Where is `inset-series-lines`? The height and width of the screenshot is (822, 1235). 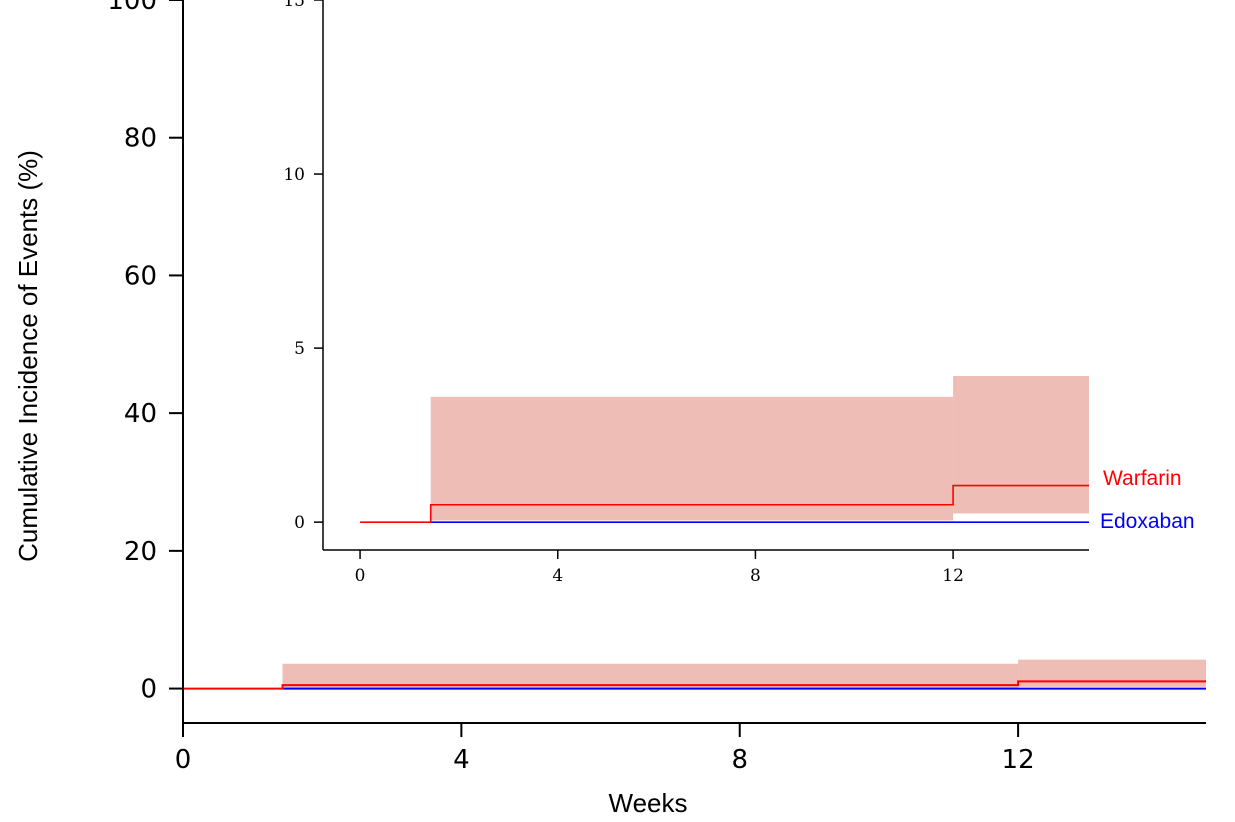 inset-series-lines is located at coordinates (724, 503).